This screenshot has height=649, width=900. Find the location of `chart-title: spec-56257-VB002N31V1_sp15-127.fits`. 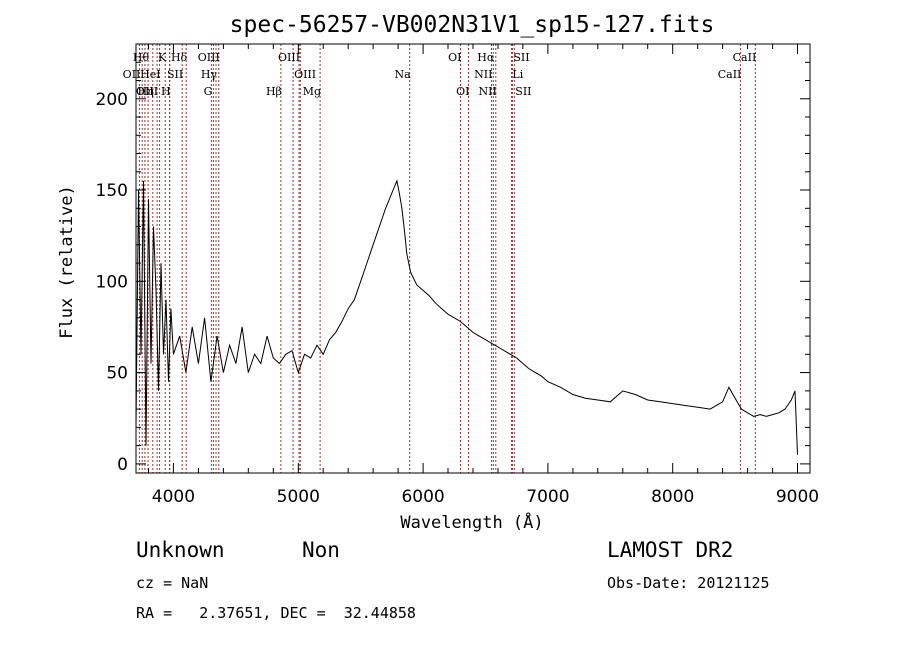

chart-title: spec-56257-VB002N31V1_sp15-127.fits is located at coordinates (472, 25).